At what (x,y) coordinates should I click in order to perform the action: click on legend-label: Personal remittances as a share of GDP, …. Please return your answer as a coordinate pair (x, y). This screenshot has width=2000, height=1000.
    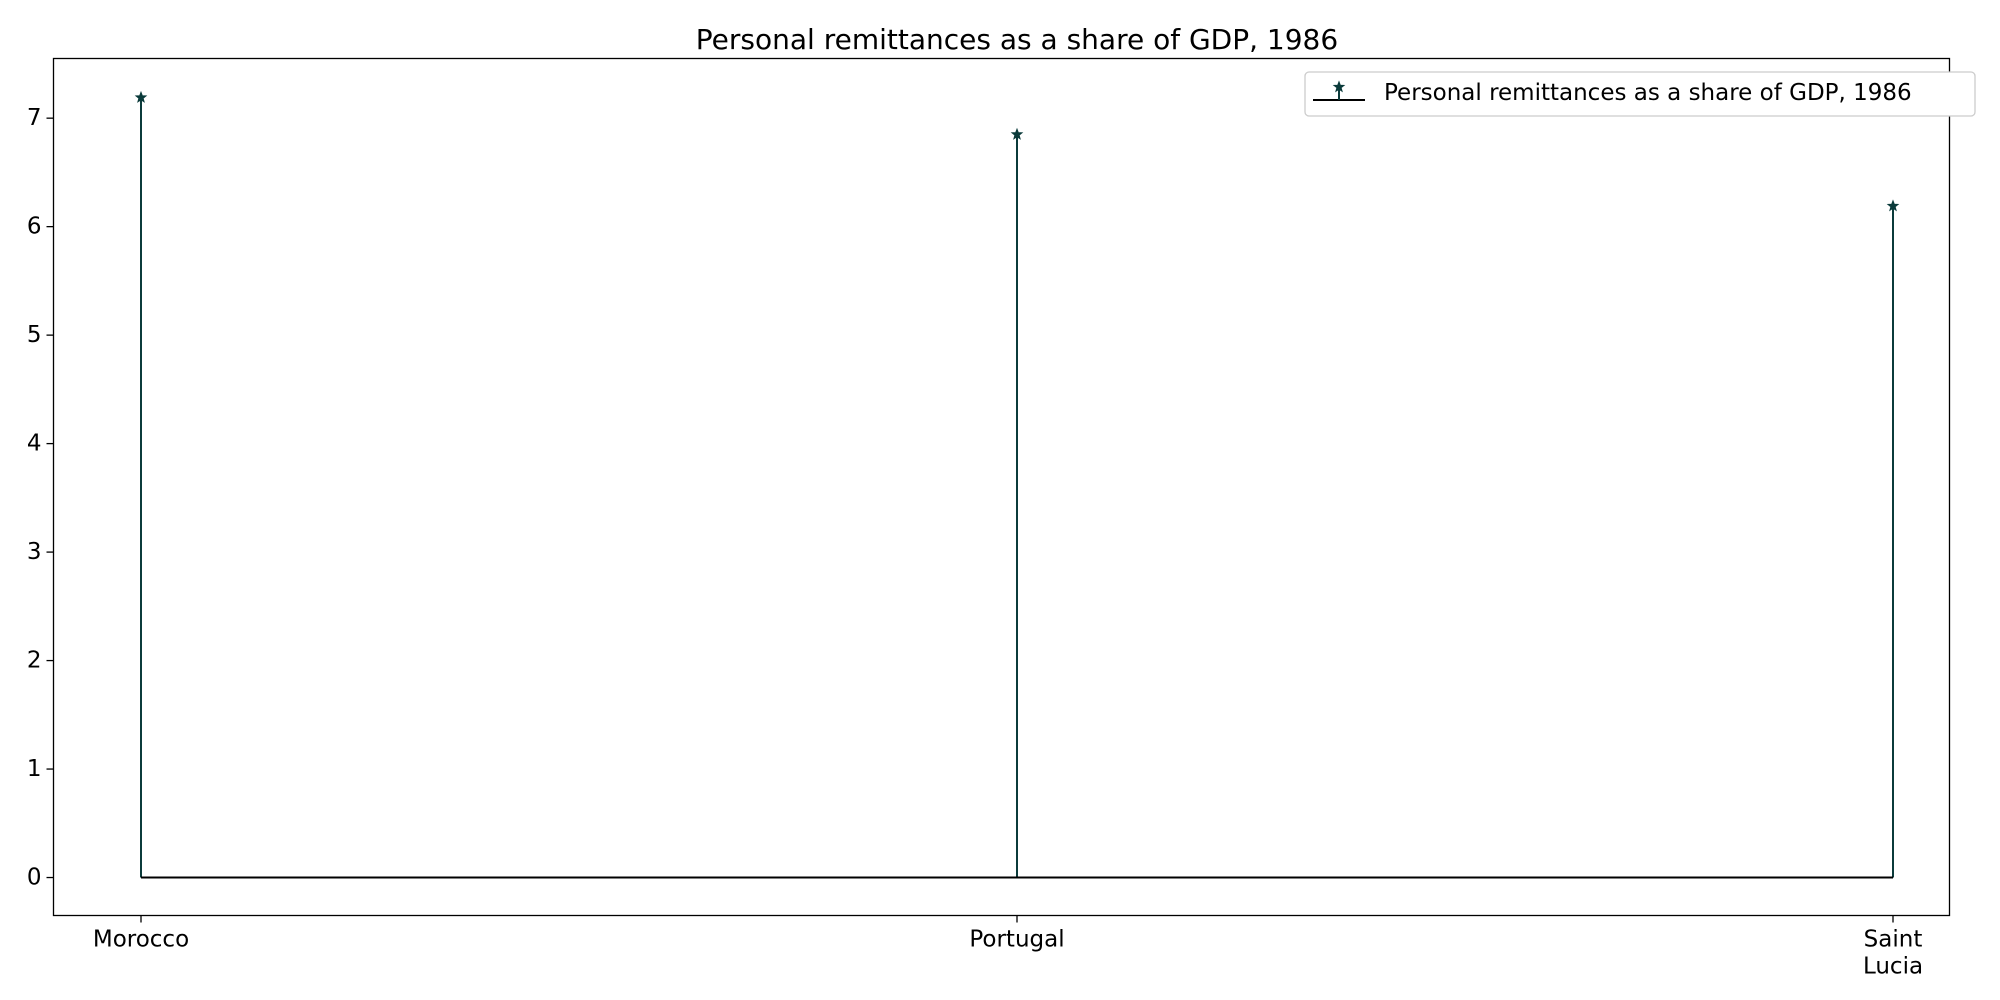
    Looking at the image, I should click on (1648, 93).